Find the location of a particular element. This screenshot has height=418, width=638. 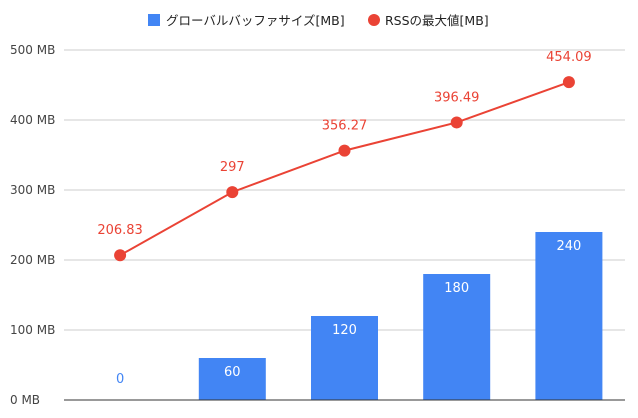

legend-label-bar-series: グローバルバッファサイズ[MB] is located at coordinates (255, 20).